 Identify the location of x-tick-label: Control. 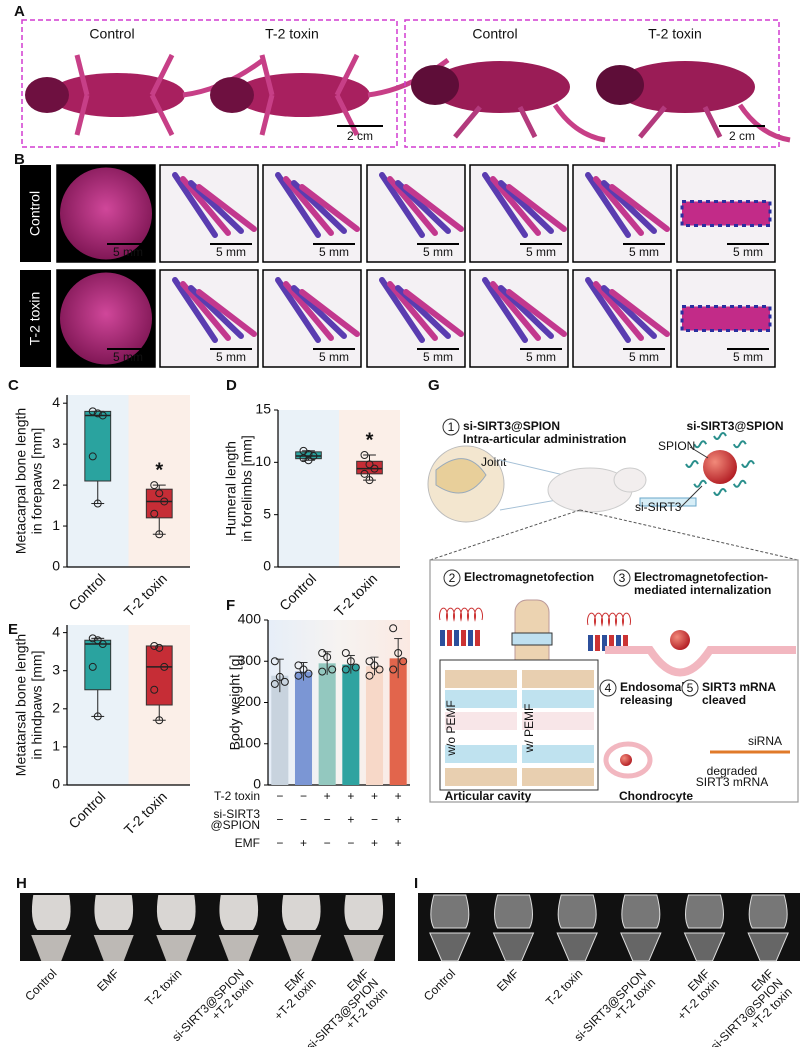
(297, 591).